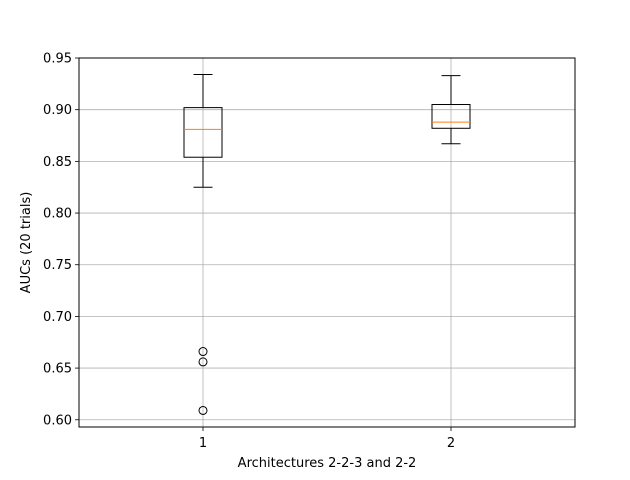 This screenshot has height=480, width=630. What do you see at coordinates (57, 317) in the screenshot?
I see `y-tick-label: 0.70` at bounding box center [57, 317].